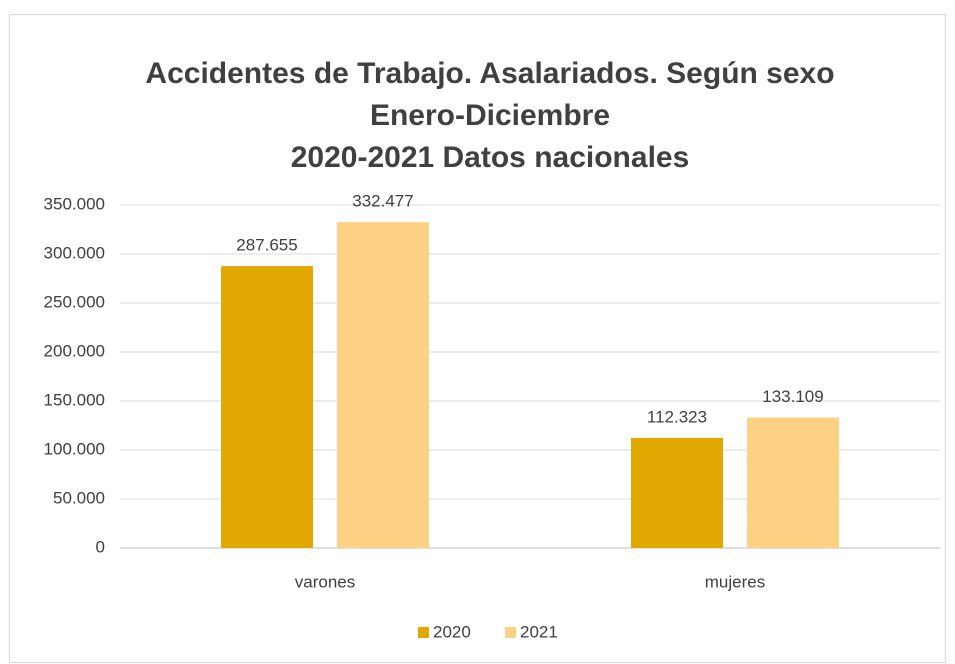 This screenshot has width=955, height=664. Describe the element at coordinates (490, 157) in the screenshot. I see `chart-title: 2020-2021 Datos nacionales` at that location.